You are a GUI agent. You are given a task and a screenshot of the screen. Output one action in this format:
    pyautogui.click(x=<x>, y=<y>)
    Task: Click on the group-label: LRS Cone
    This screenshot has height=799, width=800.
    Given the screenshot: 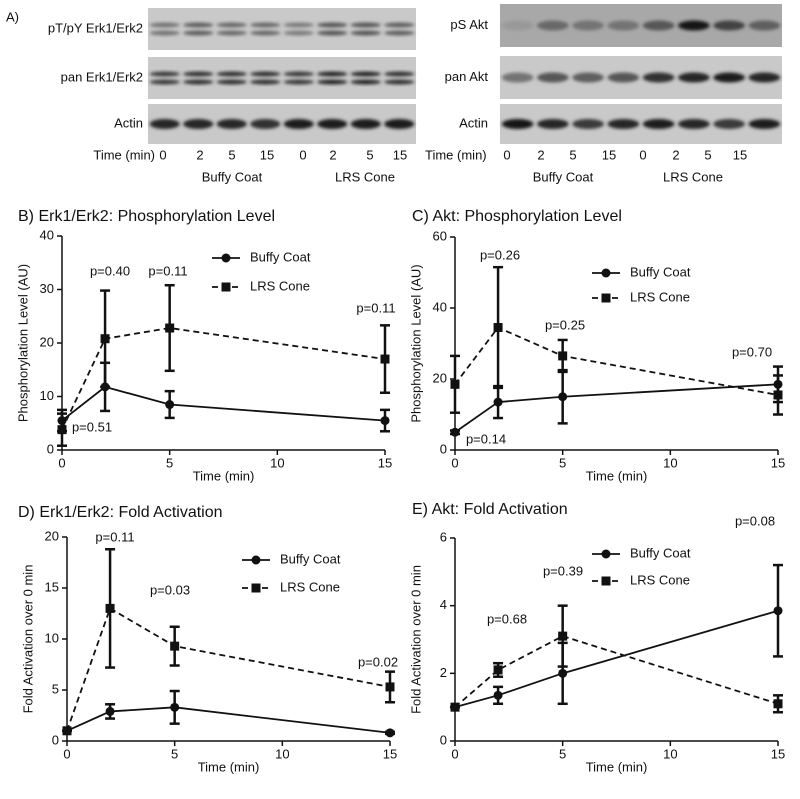 What is the action you would take?
    pyautogui.click(x=693, y=176)
    